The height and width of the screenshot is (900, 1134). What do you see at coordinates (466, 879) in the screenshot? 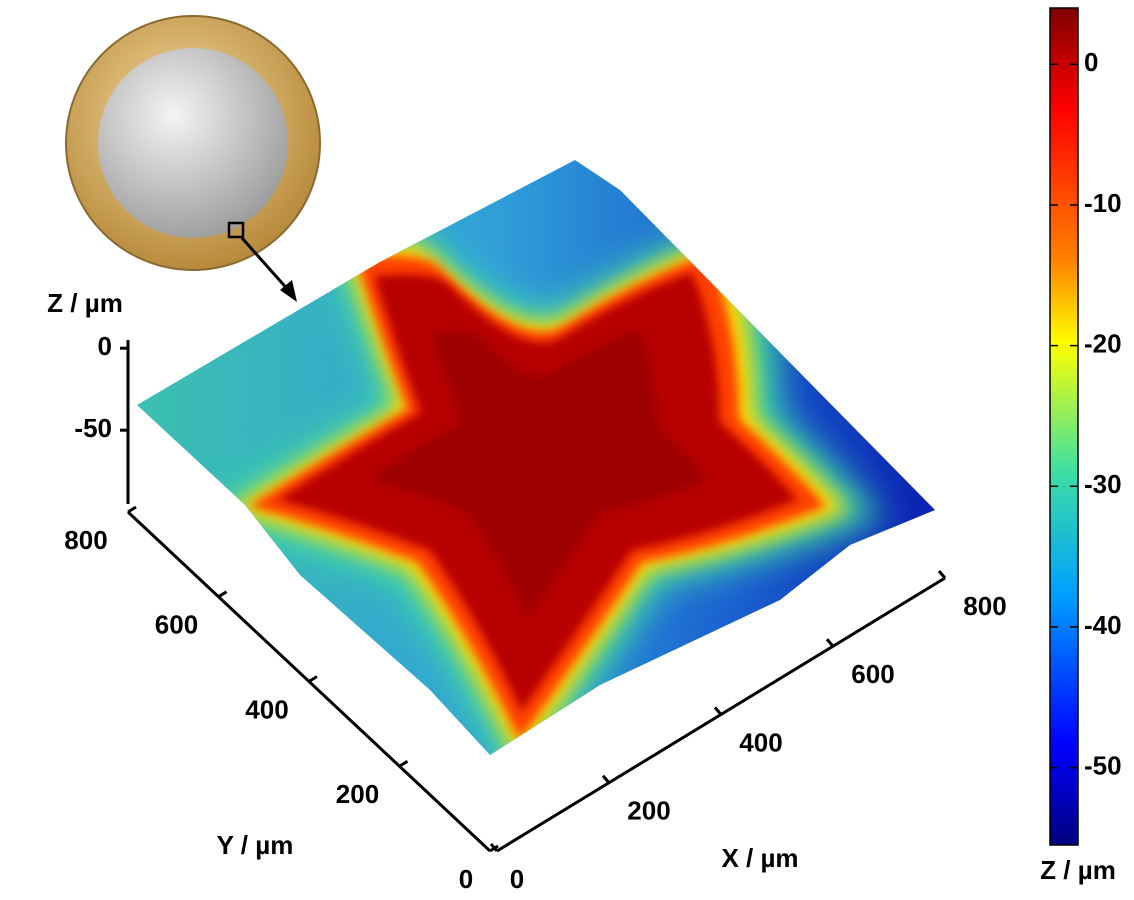
I see `y-tick-label: 0` at bounding box center [466, 879].